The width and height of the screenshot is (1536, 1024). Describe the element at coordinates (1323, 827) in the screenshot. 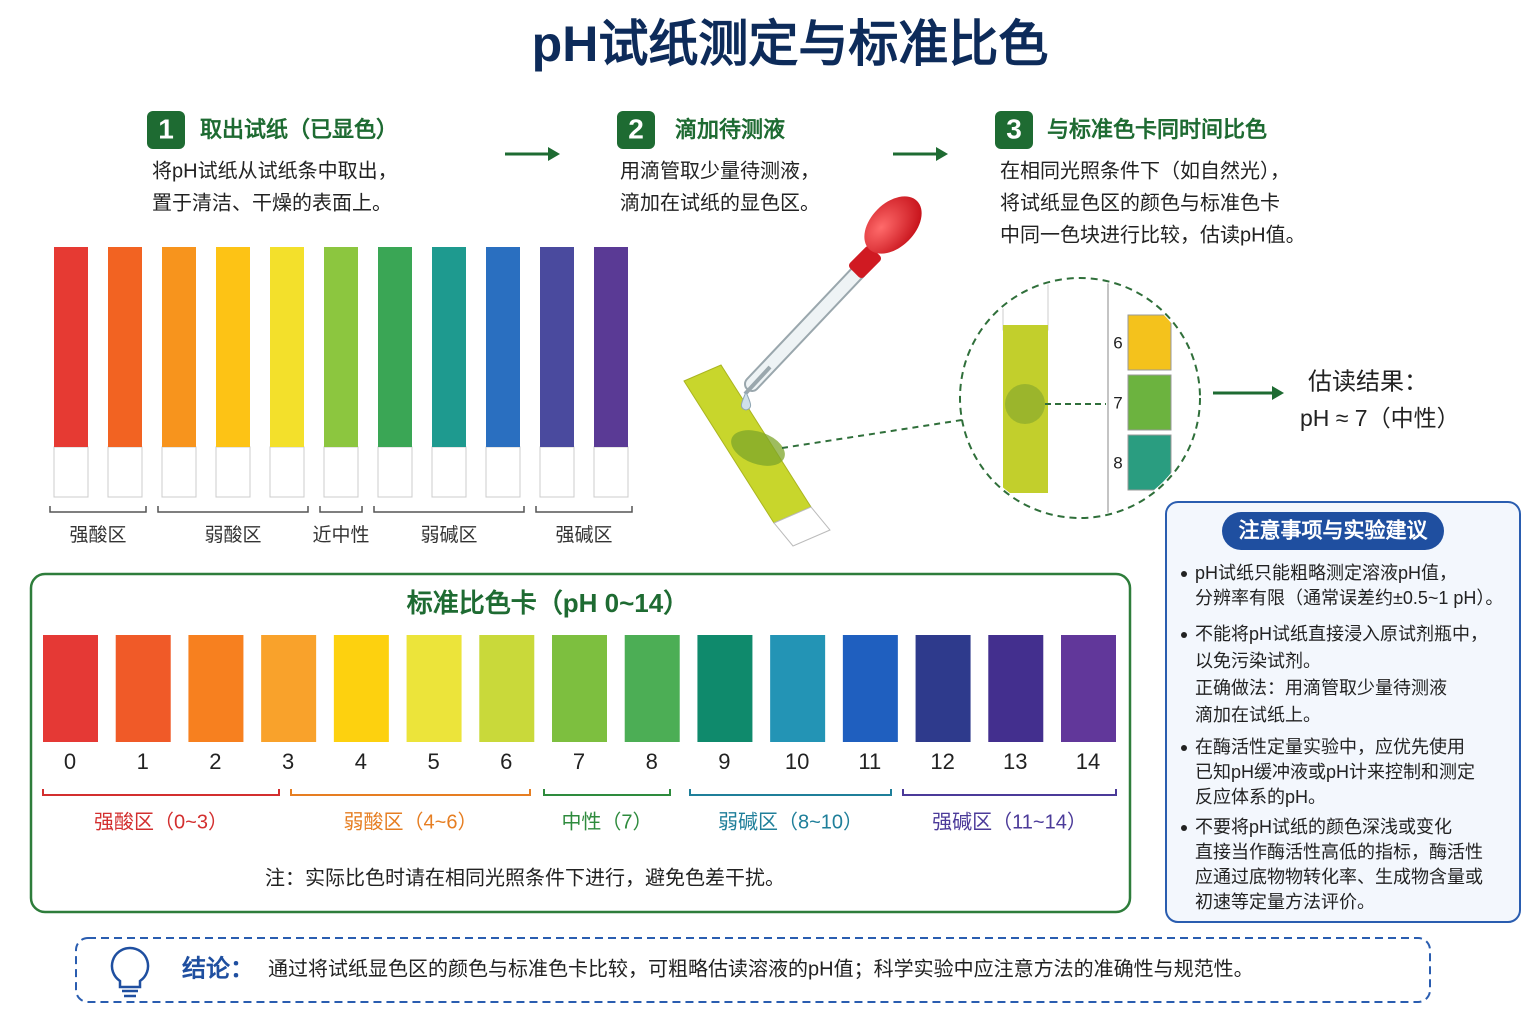

I see `note-text: 不要将pH试纸的颜色深浅或变化` at that location.